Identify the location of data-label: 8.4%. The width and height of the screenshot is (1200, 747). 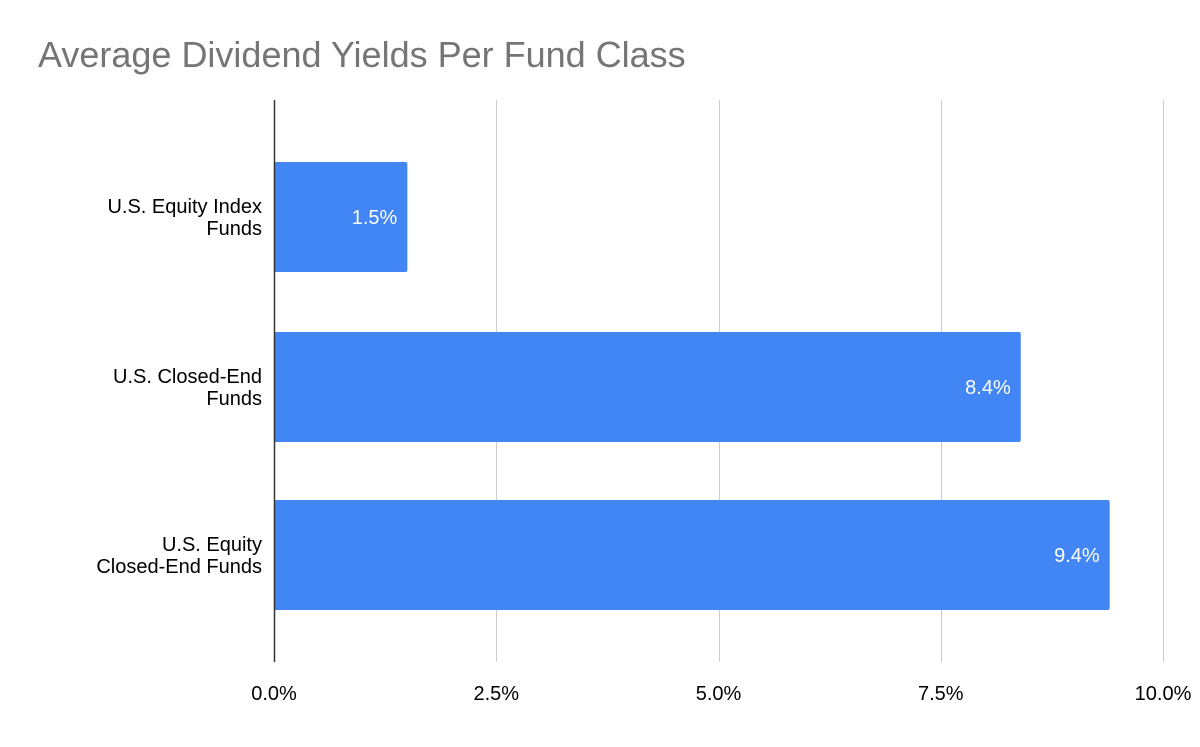
(988, 388).